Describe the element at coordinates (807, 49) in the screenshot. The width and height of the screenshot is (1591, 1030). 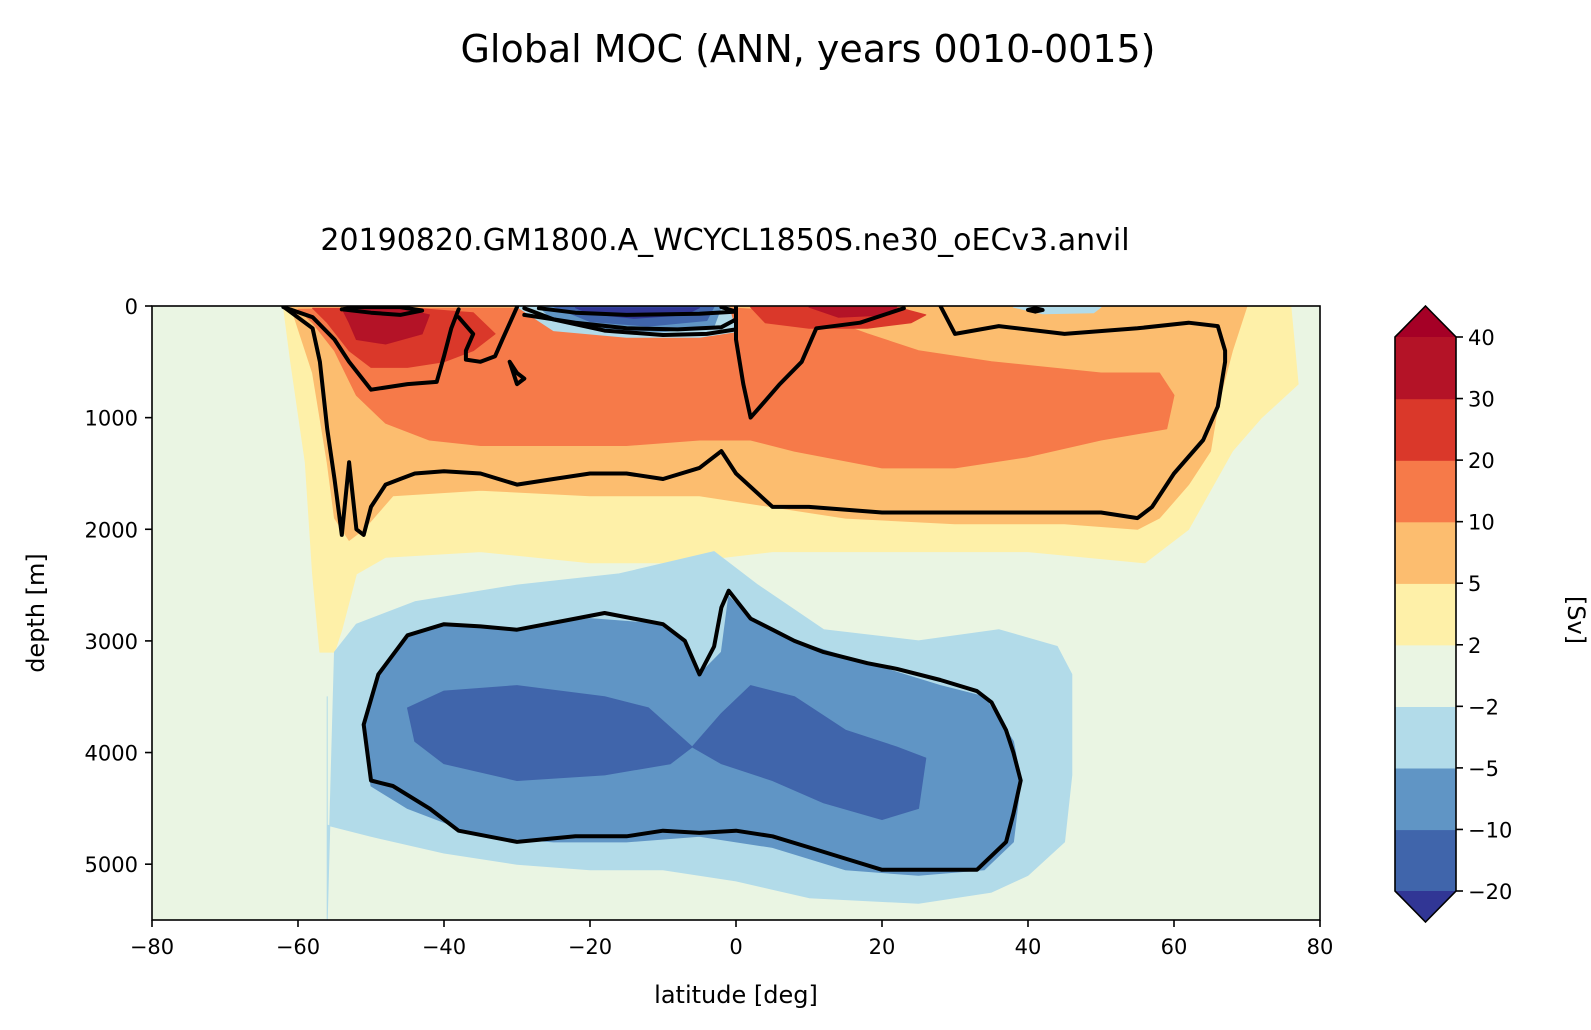
I see `figure-suptitle: Global MOC (ANN, years 0010-0015)` at that location.